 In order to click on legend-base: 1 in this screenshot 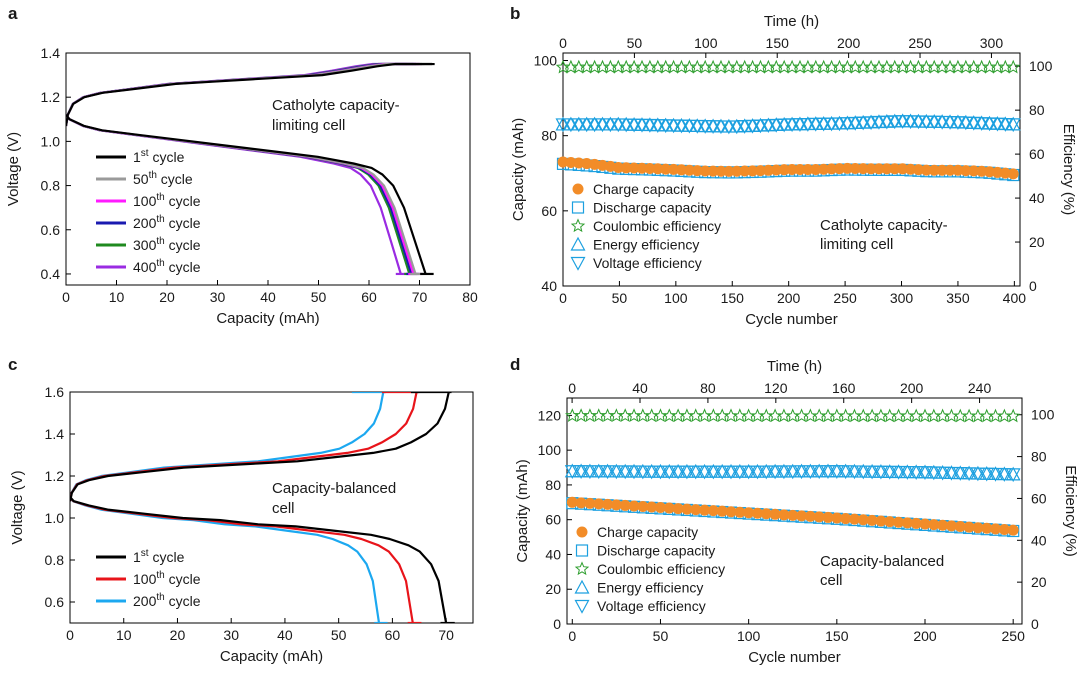, I will do `click(137, 557)`.